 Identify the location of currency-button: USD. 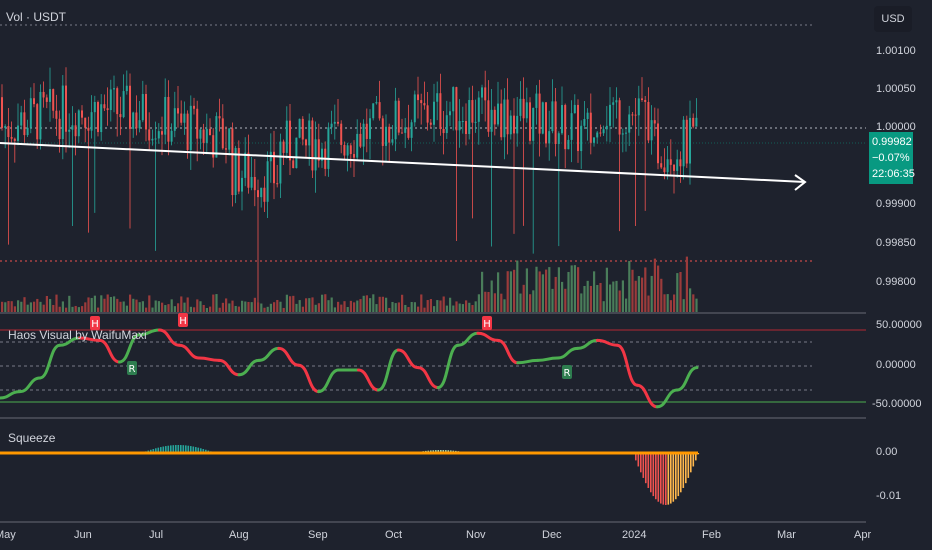
(893, 19).